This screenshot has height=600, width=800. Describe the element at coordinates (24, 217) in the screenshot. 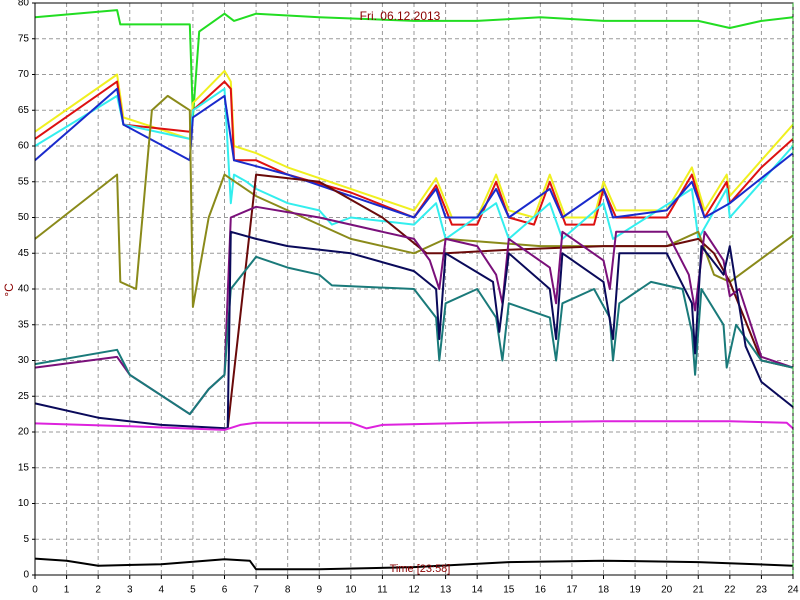

I see `y-tick-label: 50` at that location.